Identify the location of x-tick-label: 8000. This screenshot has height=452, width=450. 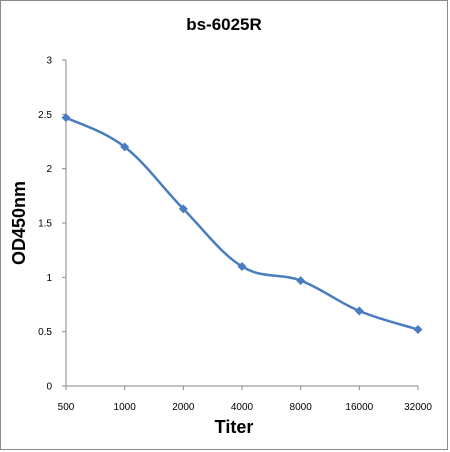
(301, 407).